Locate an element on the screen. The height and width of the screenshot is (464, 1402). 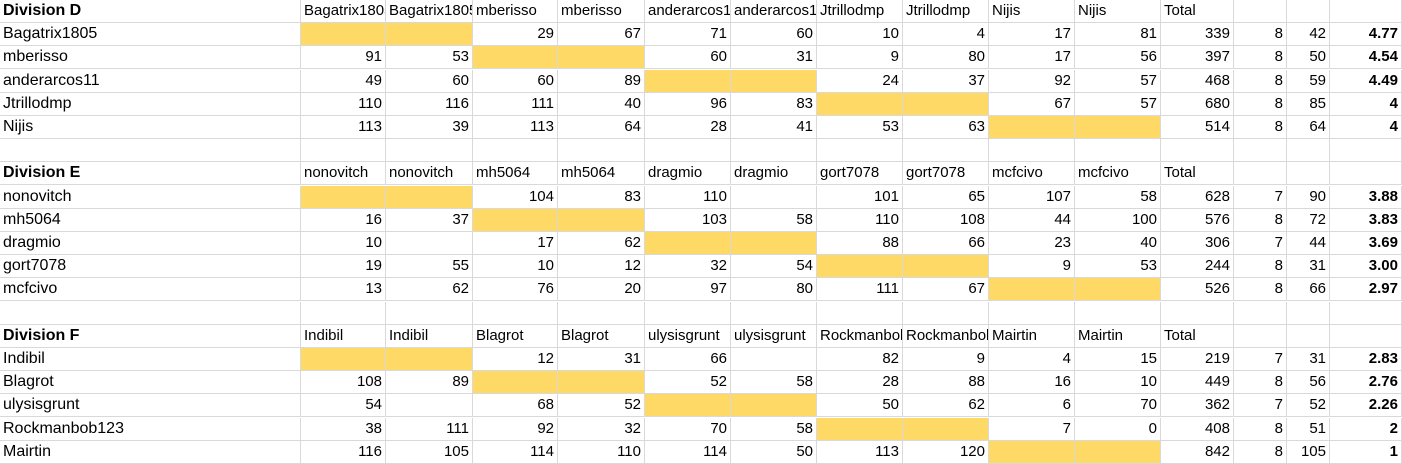
score-cell: 53 is located at coordinates (1118, 266).